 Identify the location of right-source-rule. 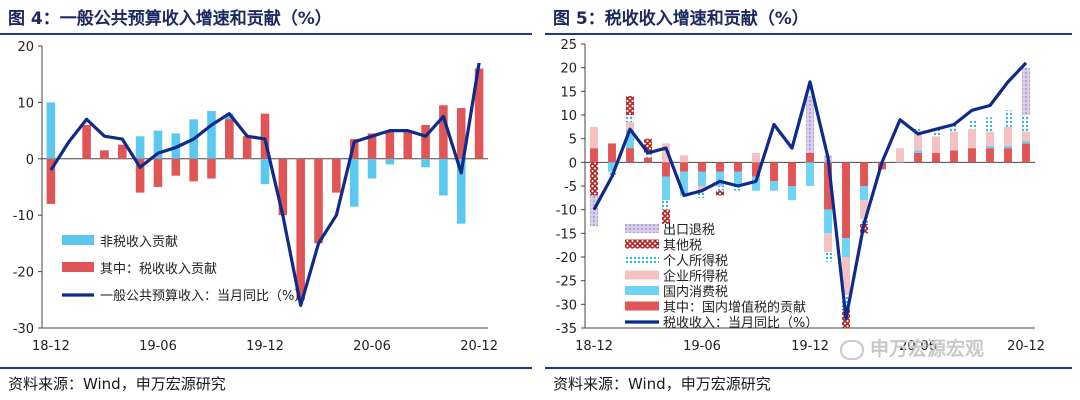
(808, 368).